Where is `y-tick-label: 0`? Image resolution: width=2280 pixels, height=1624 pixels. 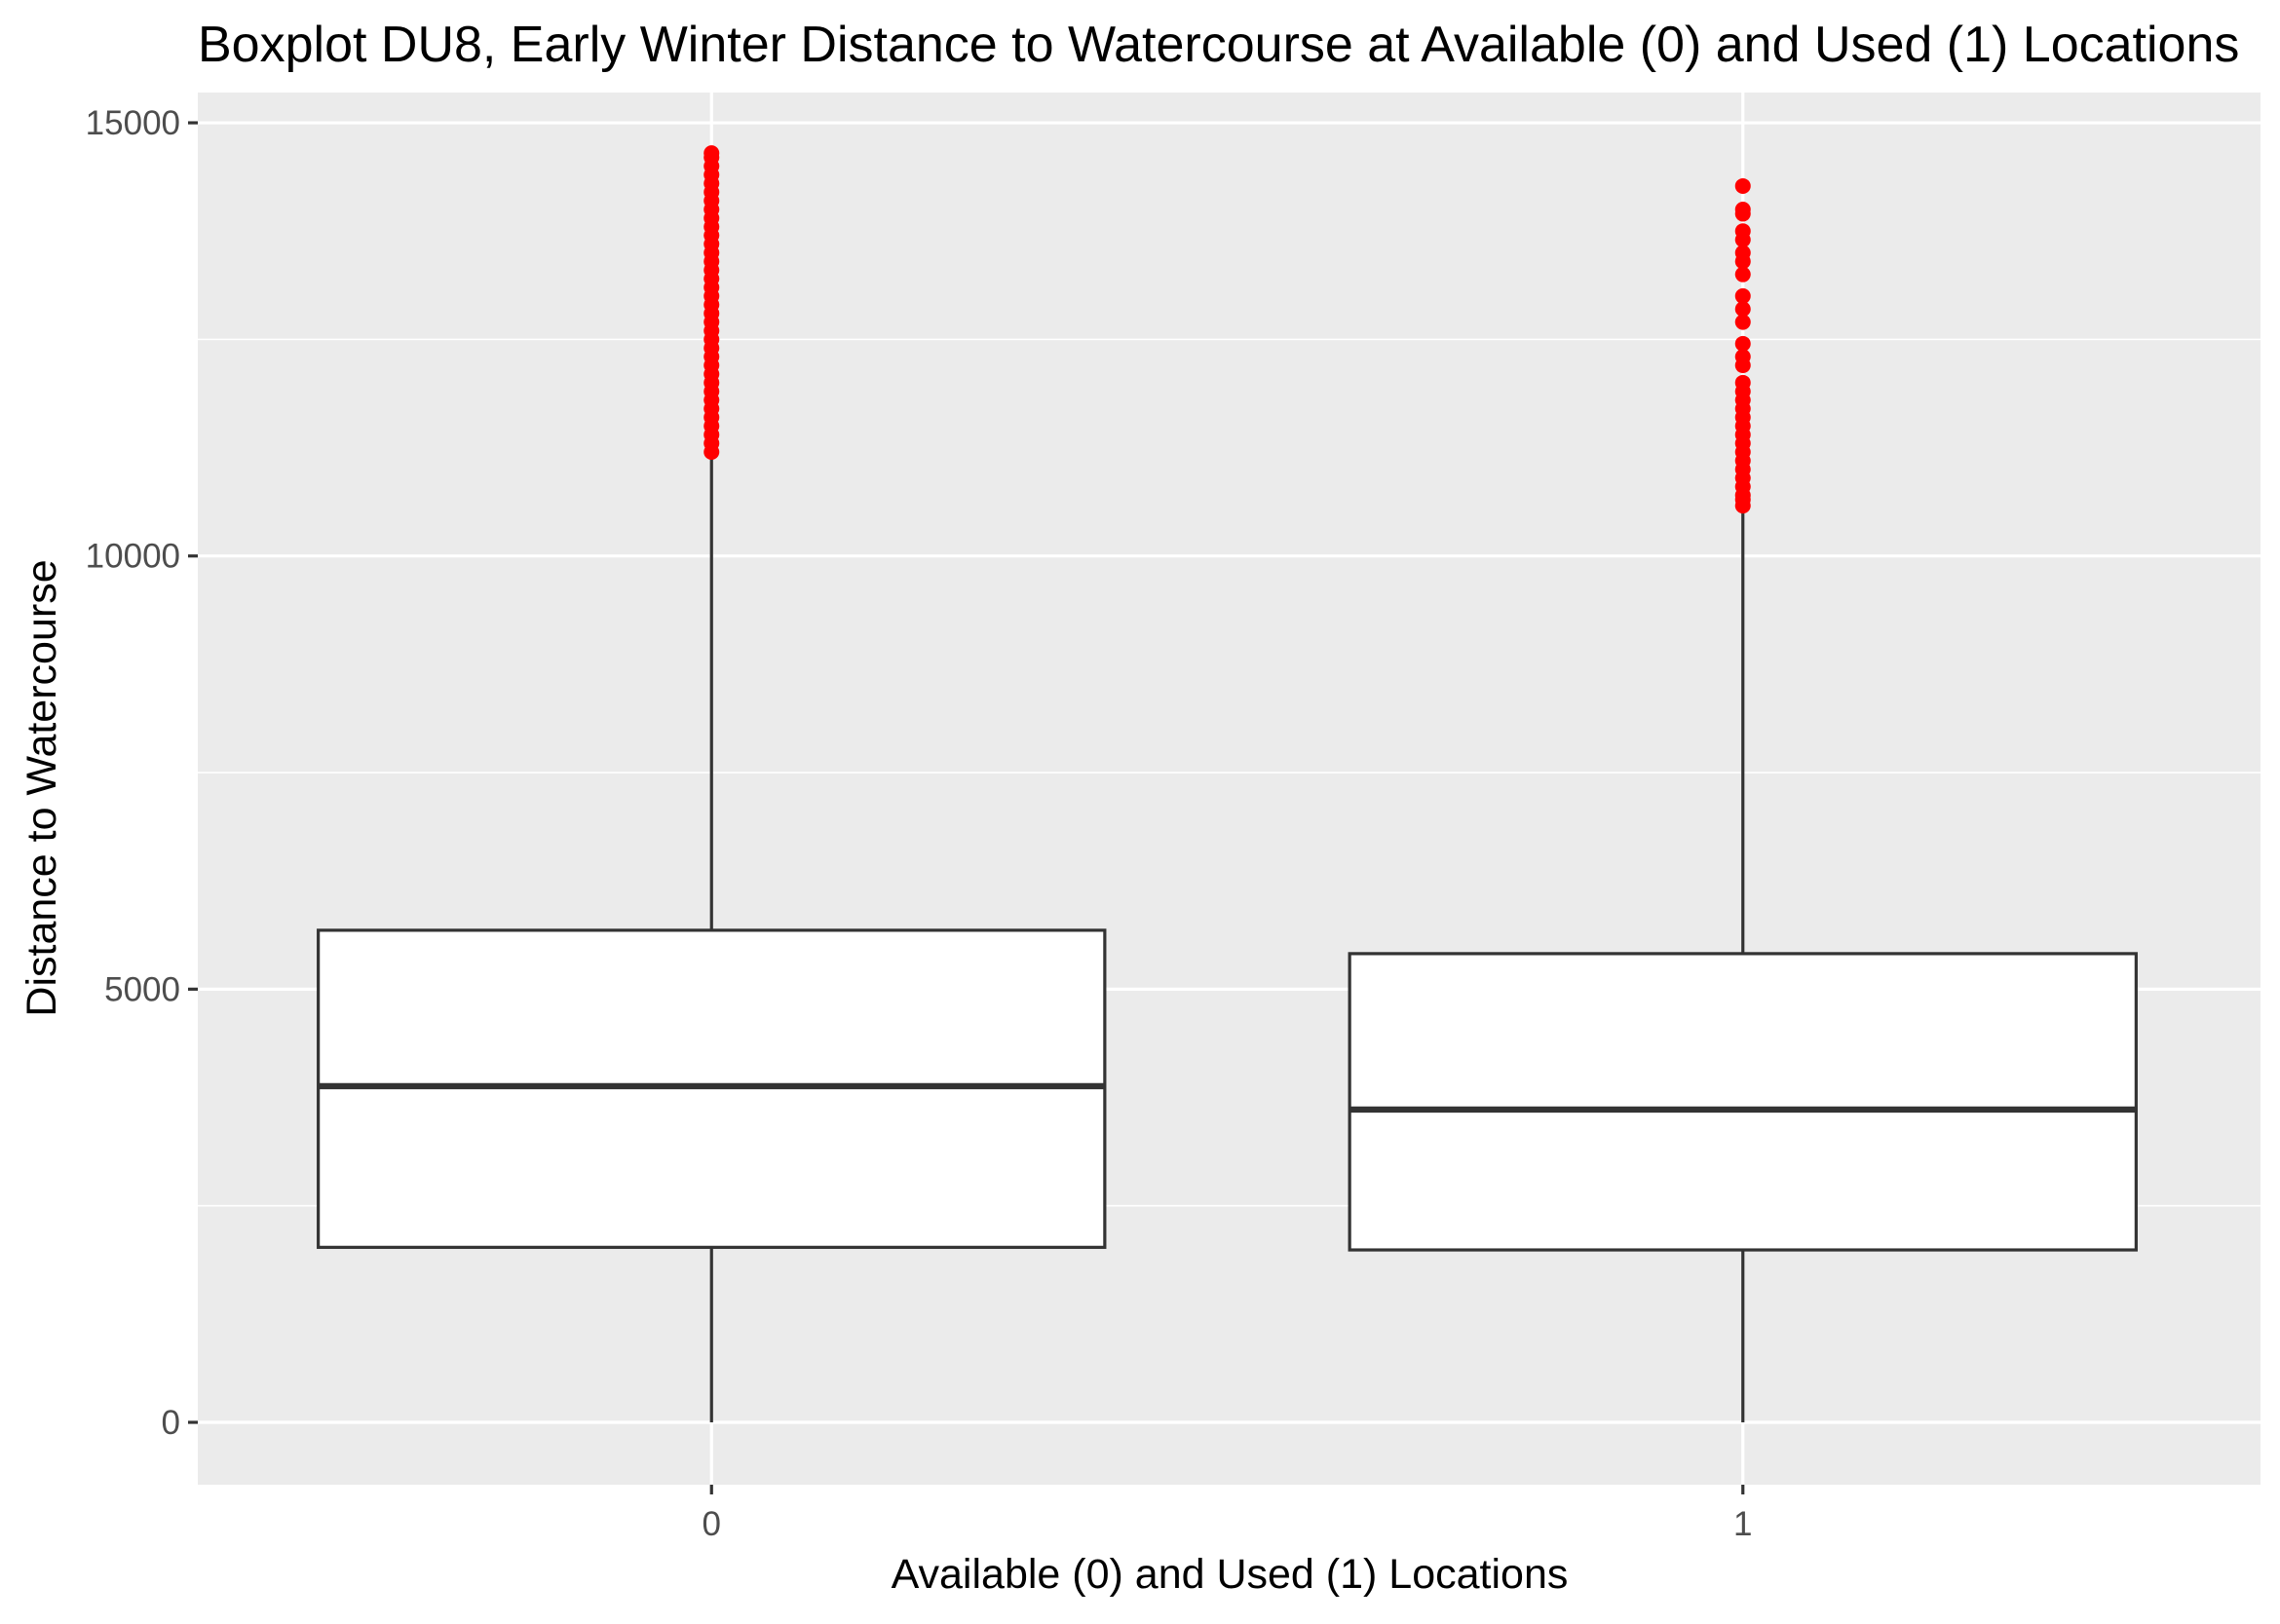 y-tick-label: 0 is located at coordinates (171, 1423).